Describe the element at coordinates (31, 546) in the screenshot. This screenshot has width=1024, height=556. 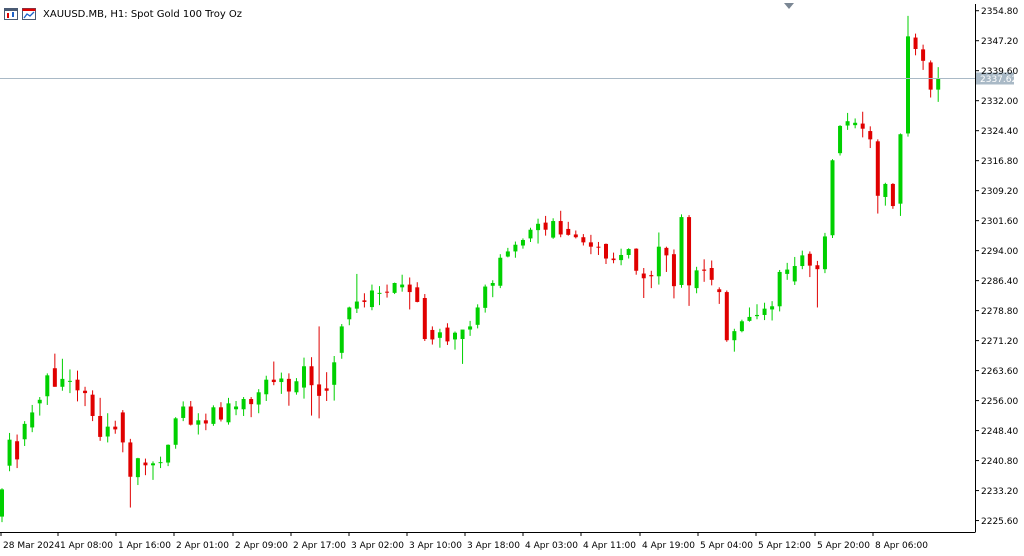
I see `x-tick-label: 28 Mar 2024` at that location.